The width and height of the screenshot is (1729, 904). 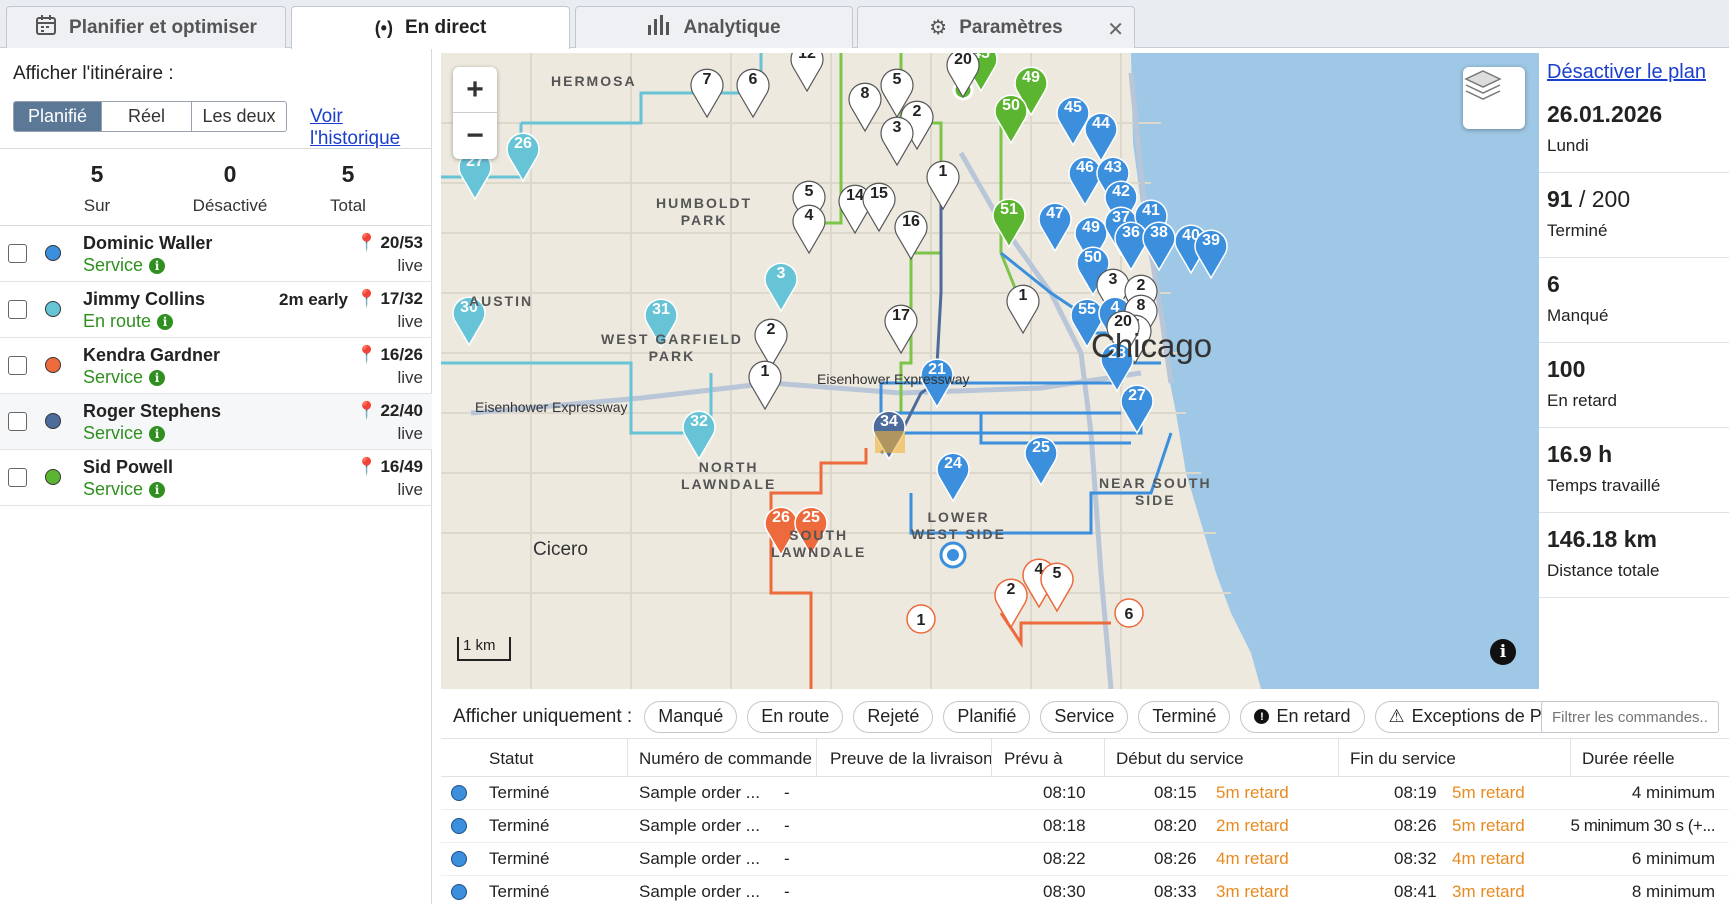 What do you see at coordinates (53, 365) in the screenshot?
I see `driver-color-dot` at bounding box center [53, 365].